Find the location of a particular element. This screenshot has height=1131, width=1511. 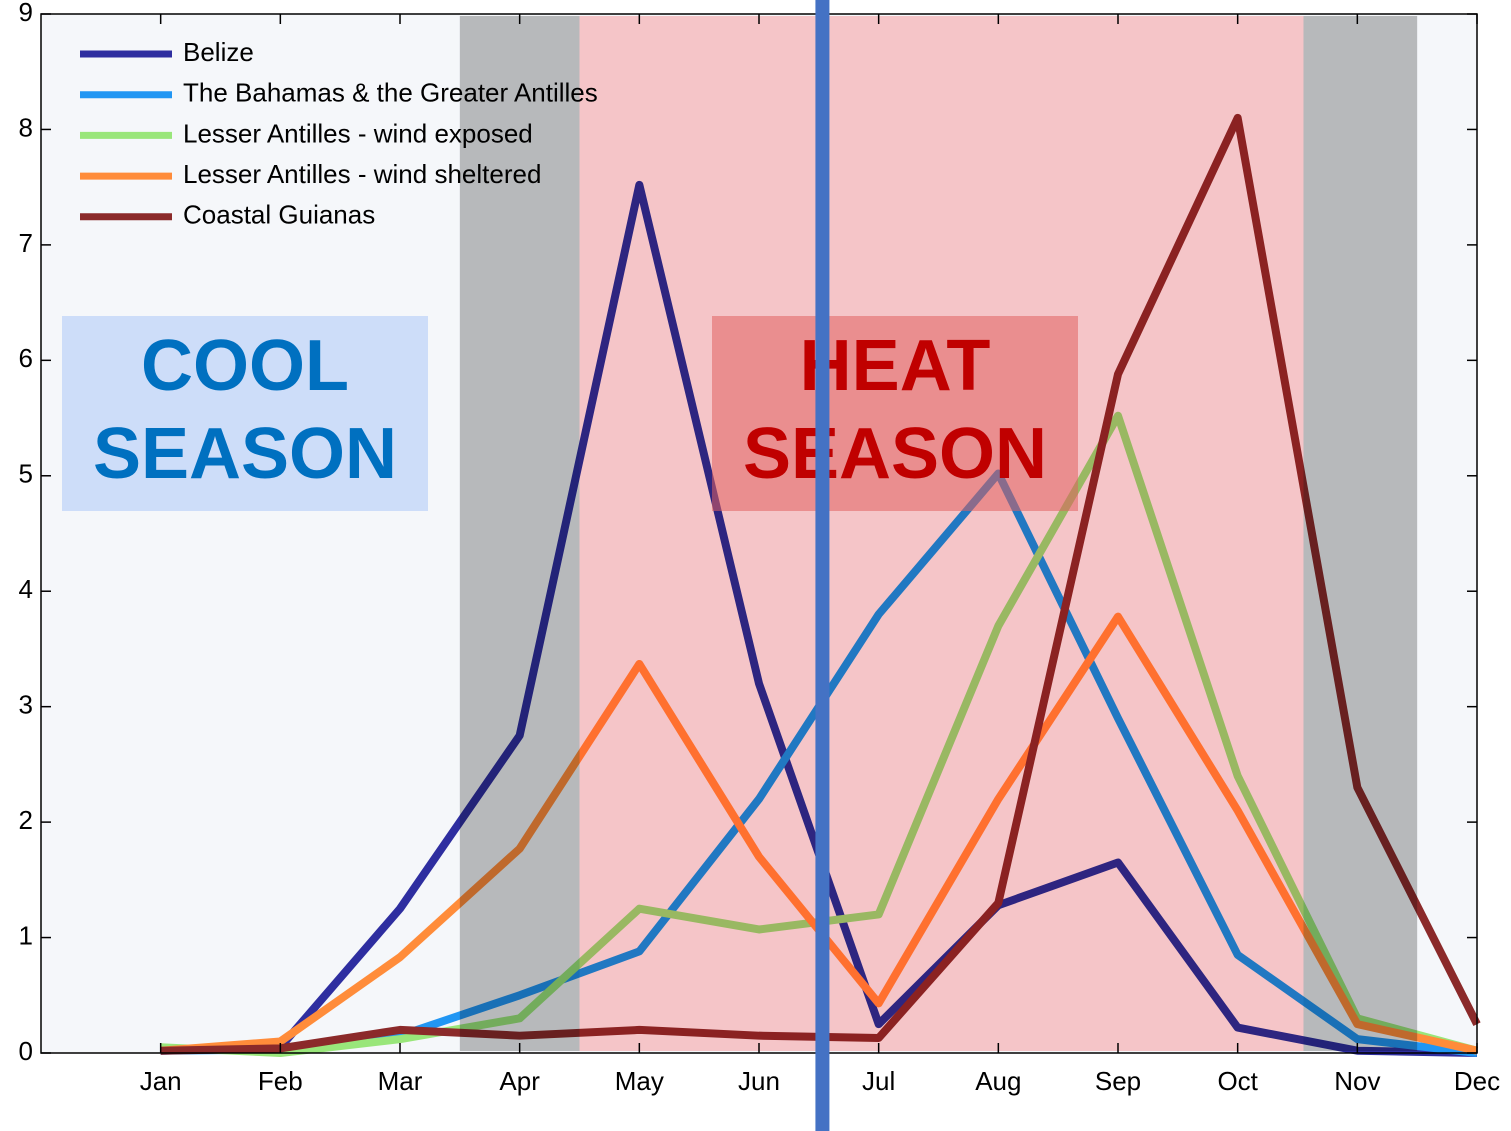

x-tick-label: Jul is located at coordinates (878, 1081).